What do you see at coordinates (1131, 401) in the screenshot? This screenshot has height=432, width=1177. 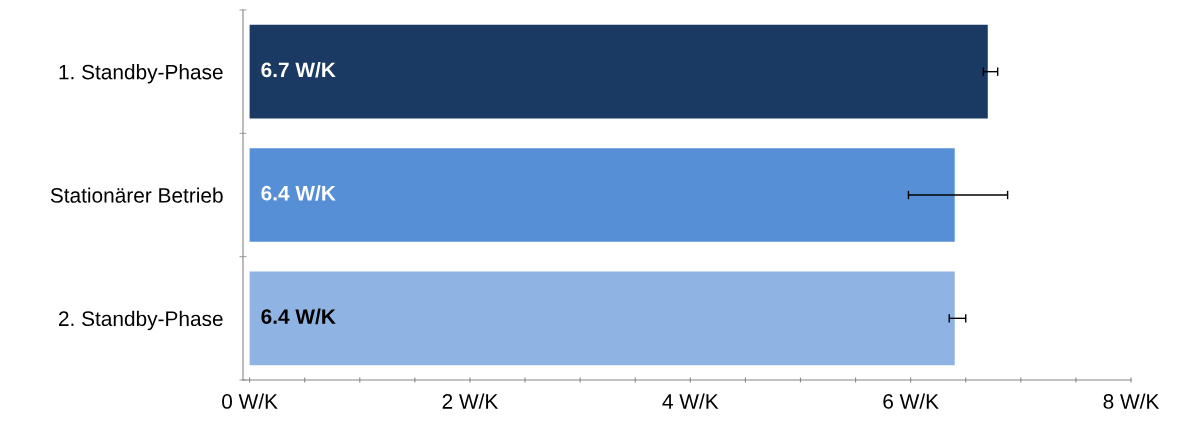 I see `x-tick-label: 8 W/K` at bounding box center [1131, 401].